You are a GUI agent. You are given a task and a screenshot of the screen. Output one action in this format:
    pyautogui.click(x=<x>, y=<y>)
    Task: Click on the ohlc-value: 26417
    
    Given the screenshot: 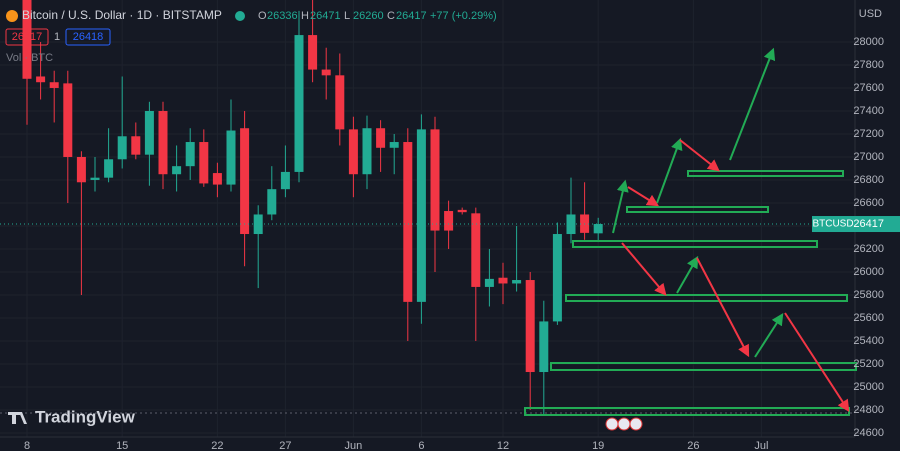 What is the action you would take?
    pyautogui.click(x=411, y=16)
    